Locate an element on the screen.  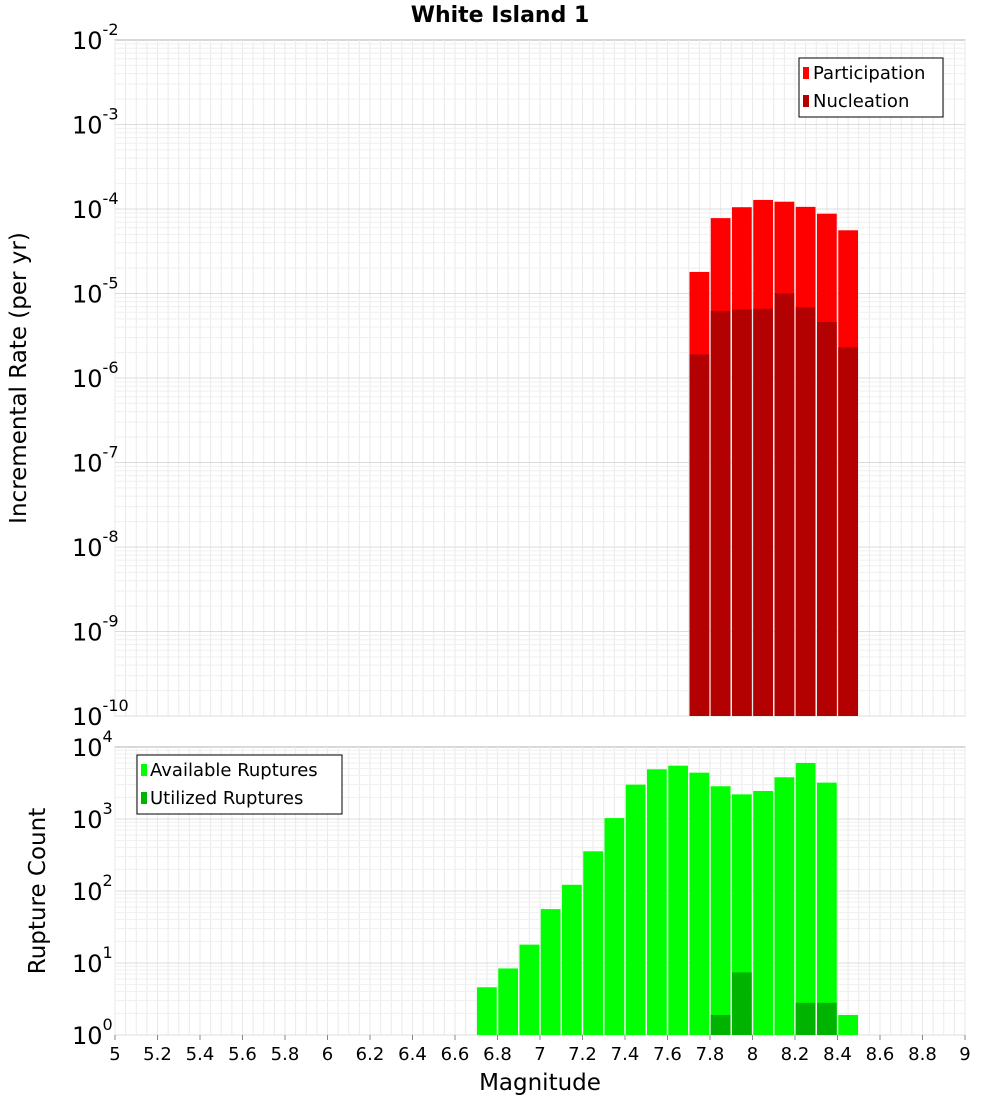
x-tick-label: 7.8 is located at coordinates (710, 1054).